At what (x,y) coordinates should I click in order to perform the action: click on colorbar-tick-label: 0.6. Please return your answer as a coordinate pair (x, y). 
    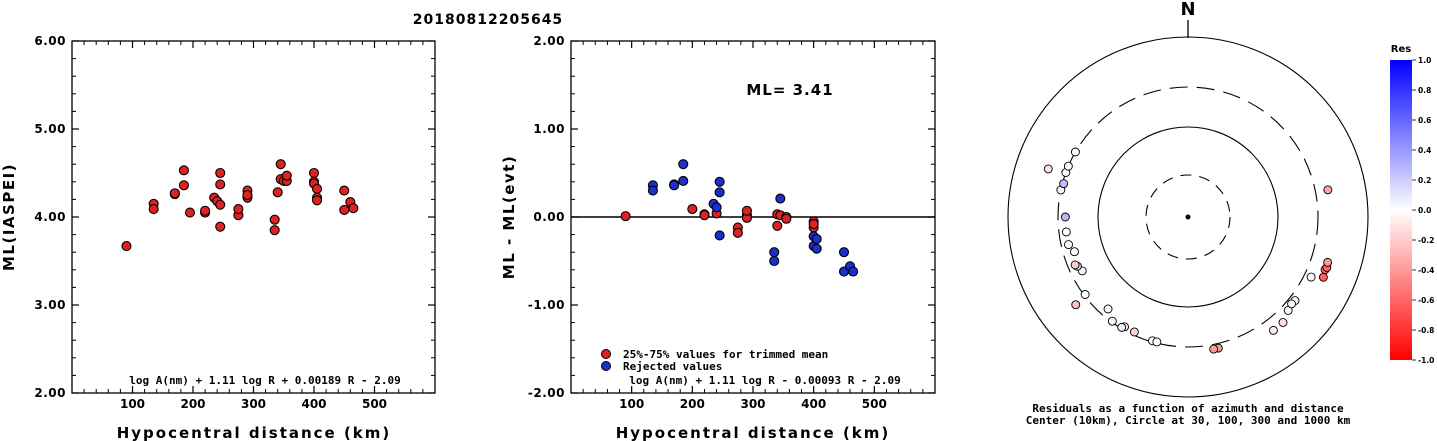
    Looking at the image, I should click on (1424, 120).